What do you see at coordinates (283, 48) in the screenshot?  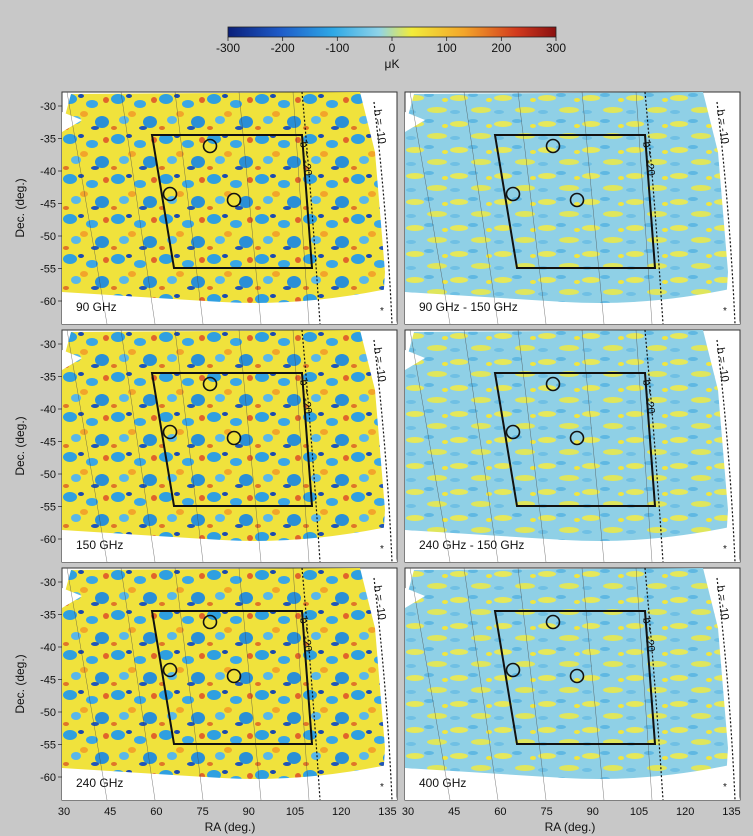 I see `colorbar-tick-label: -200` at bounding box center [283, 48].